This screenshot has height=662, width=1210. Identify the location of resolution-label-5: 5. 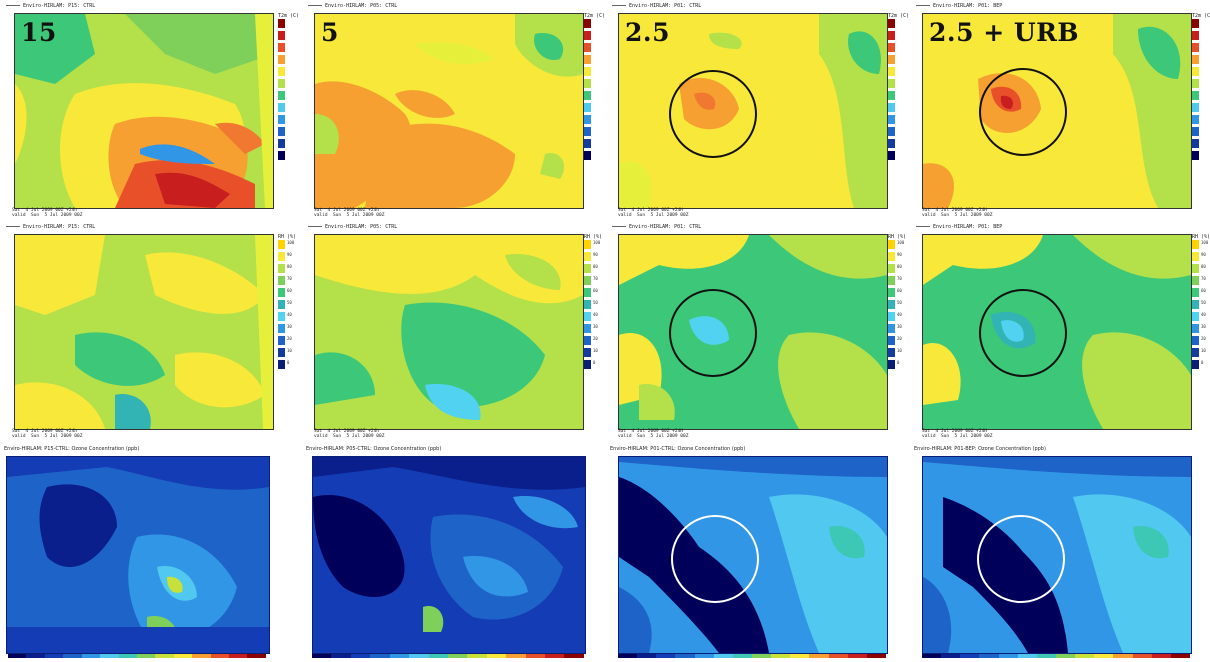
(330, 32).